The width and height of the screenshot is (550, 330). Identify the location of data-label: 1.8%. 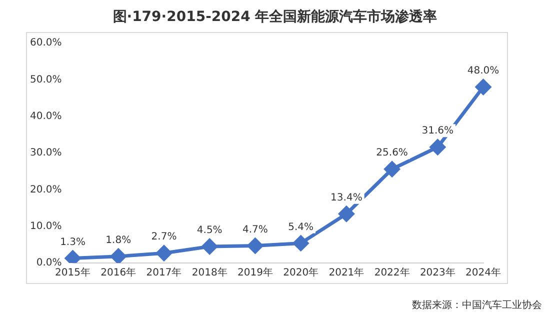
(119, 240).